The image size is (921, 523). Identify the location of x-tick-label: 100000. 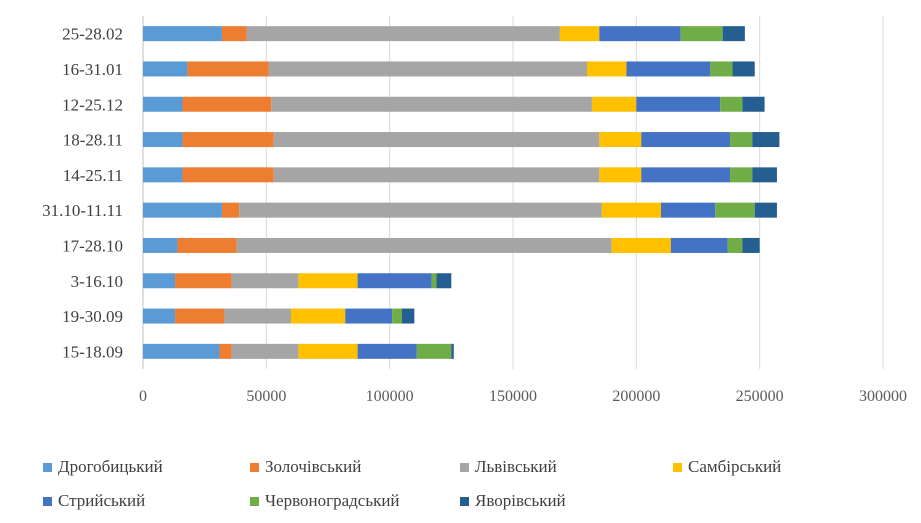
(390, 396).